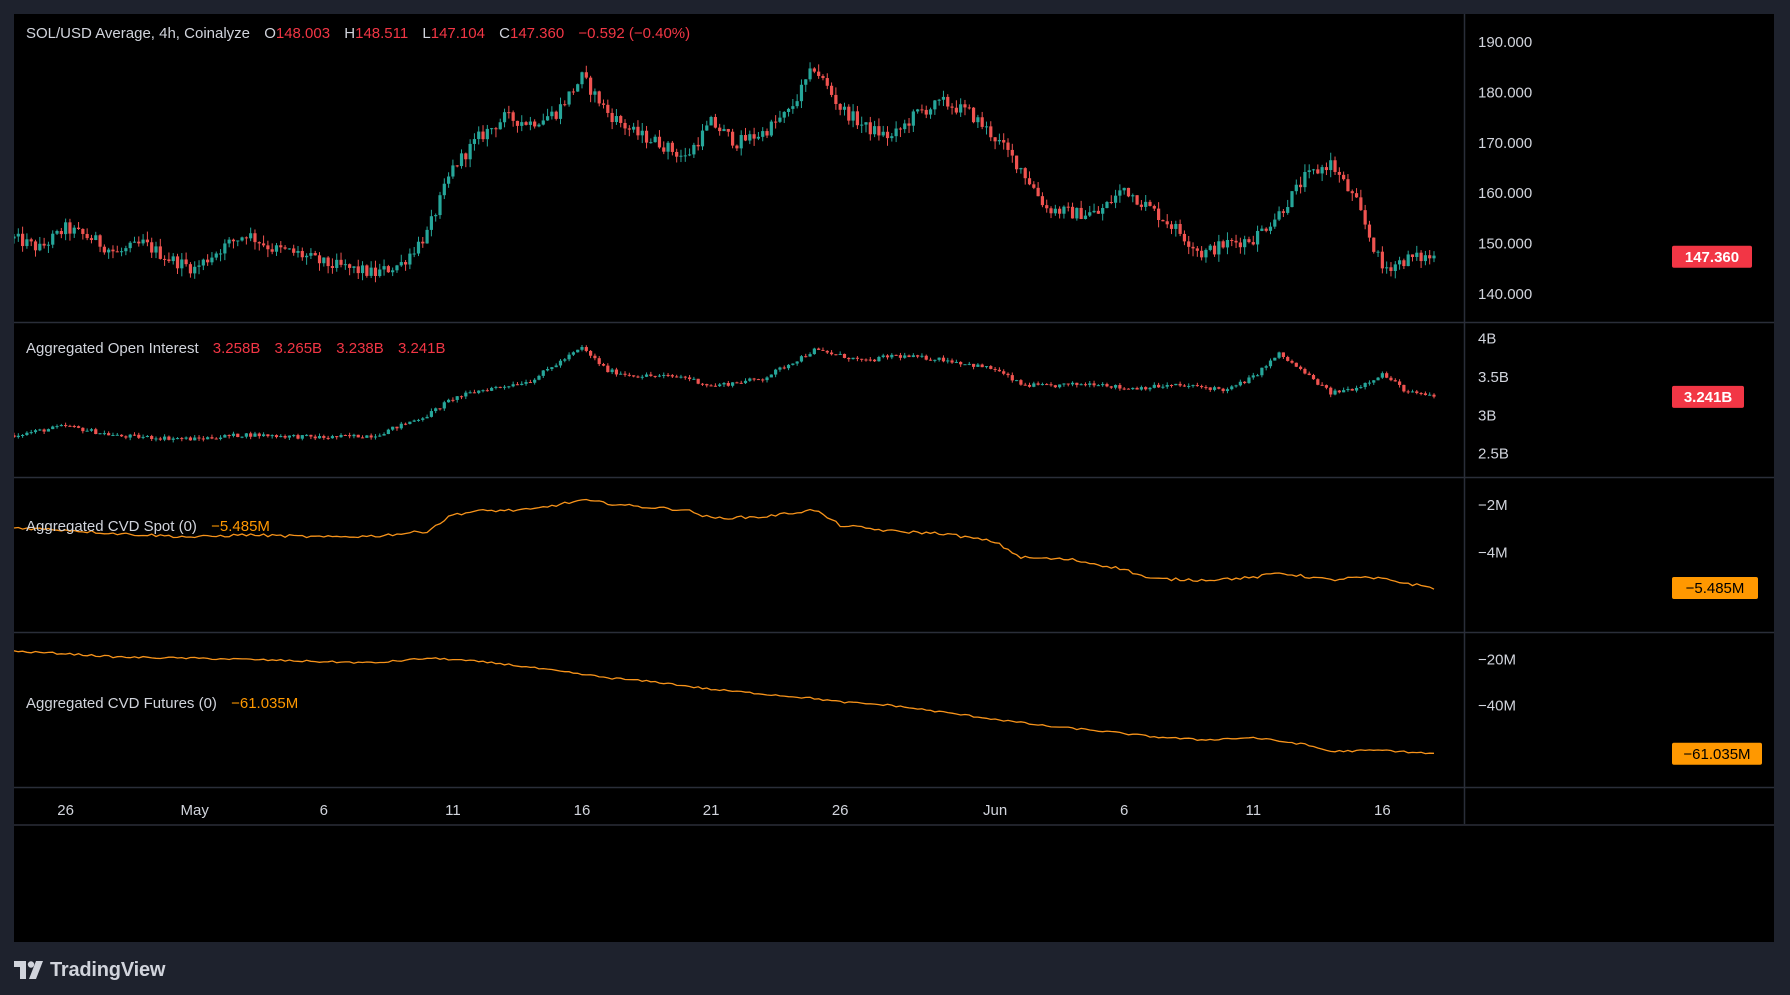 This screenshot has width=1790, height=995. I want to click on y-tick-label: −20M, so click(1497, 659).